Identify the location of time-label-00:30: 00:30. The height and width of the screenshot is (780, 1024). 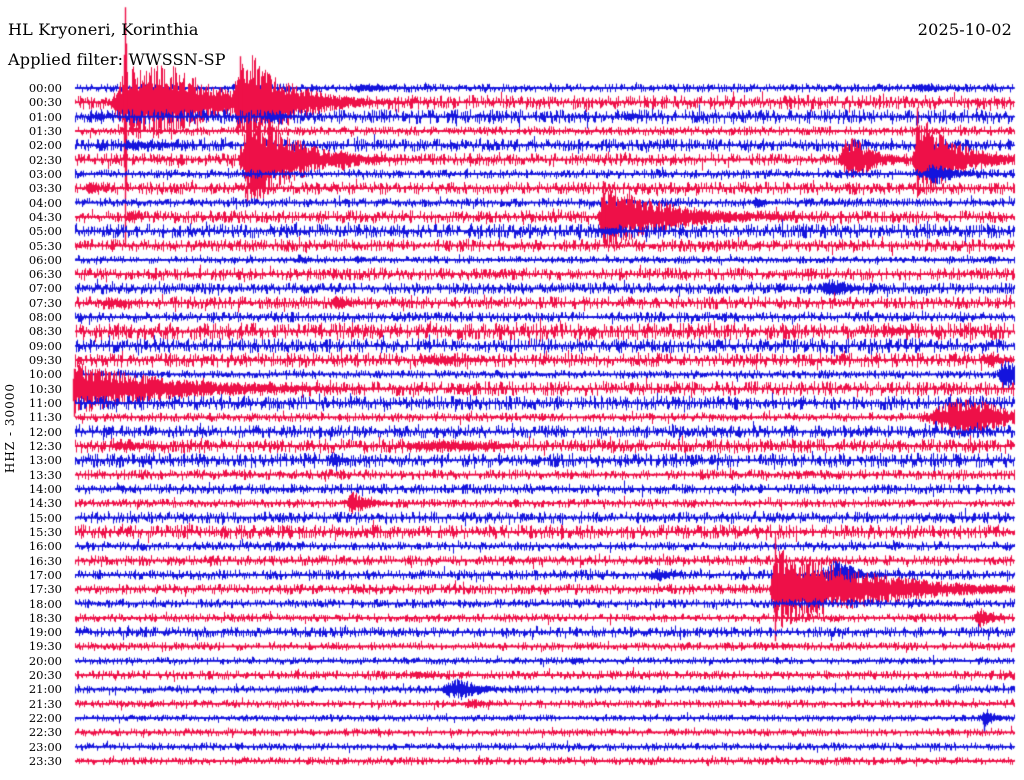
(45, 102).